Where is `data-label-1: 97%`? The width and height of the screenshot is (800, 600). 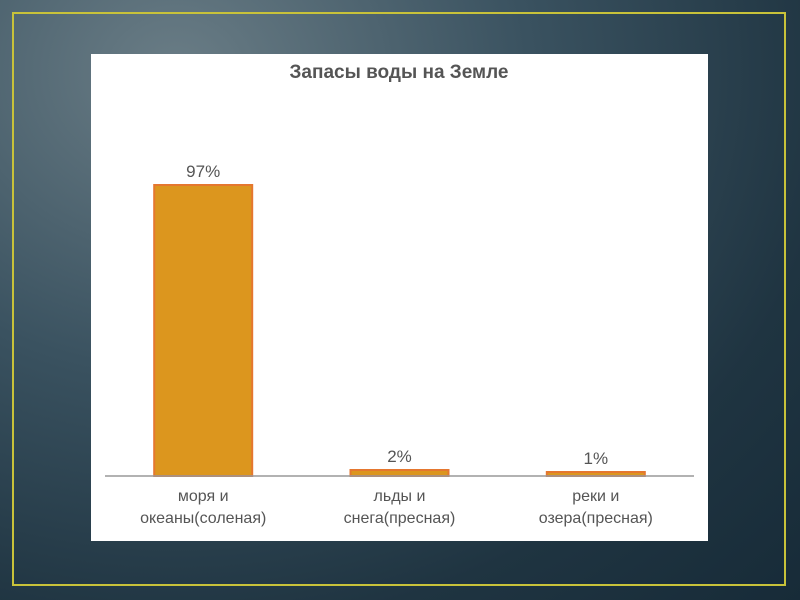
data-label-1: 97% is located at coordinates (203, 171).